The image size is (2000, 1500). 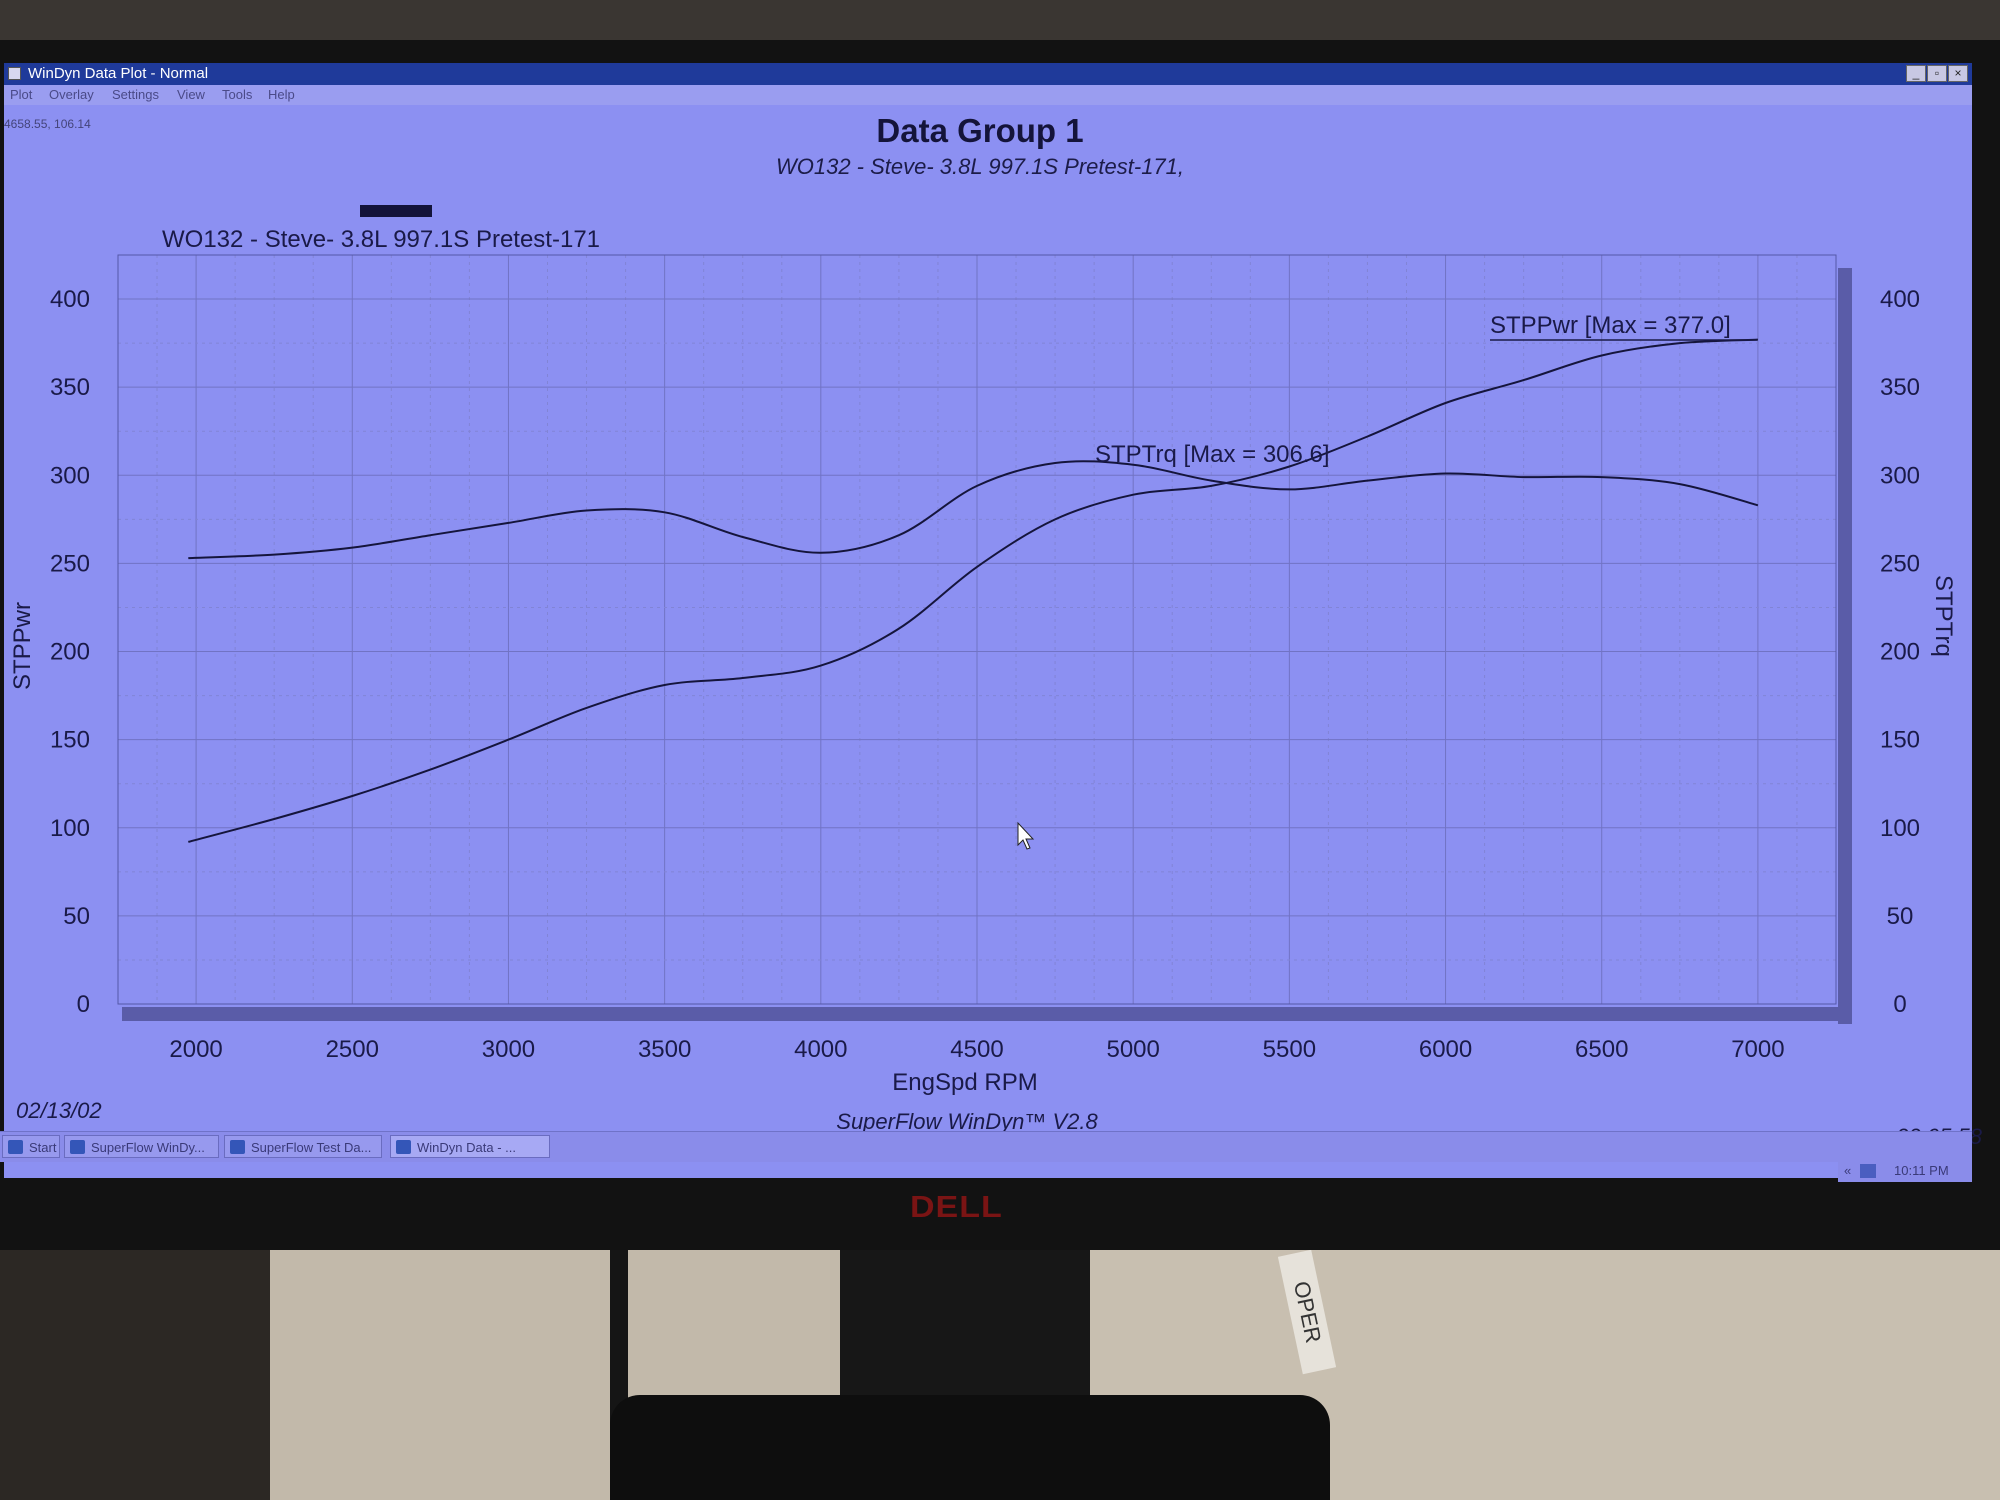 What do you see at coordinates (1900, 563) in the screenshot?
I see `y2-tick-label: 250` at bounding box center [1900, 563].